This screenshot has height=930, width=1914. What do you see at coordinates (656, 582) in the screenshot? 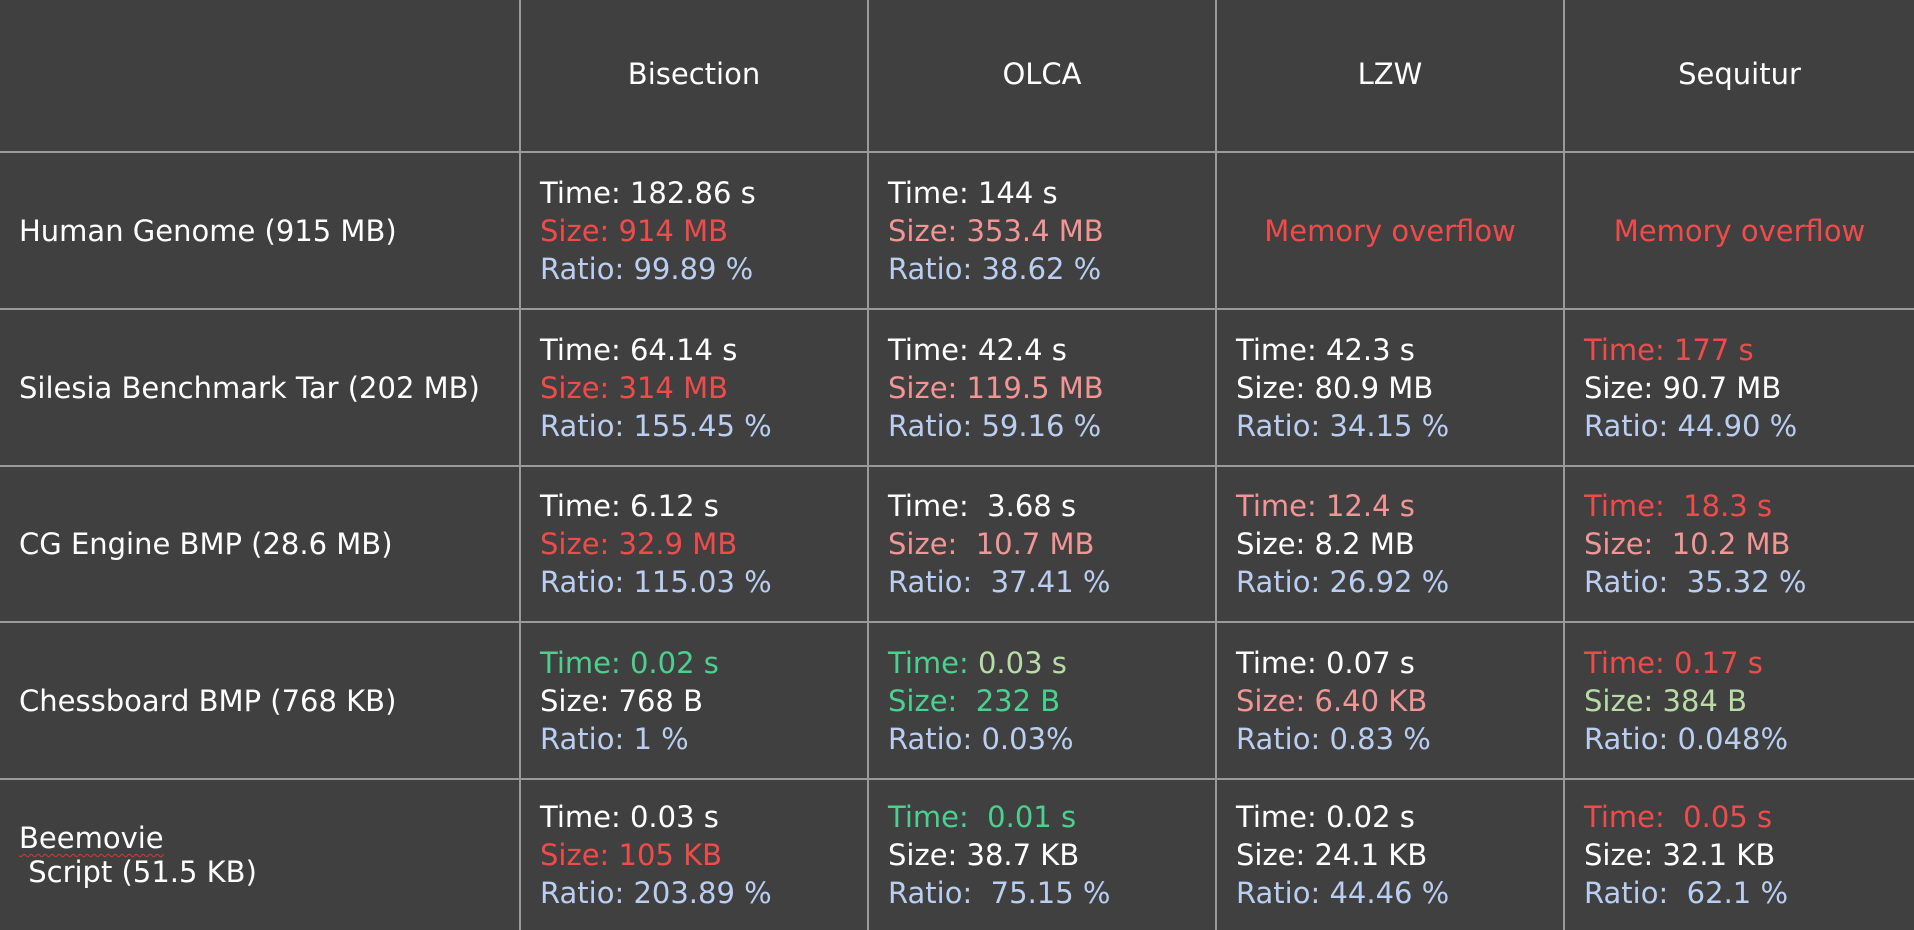
I see `ratio-value: Ratio: 115.03 %` at bounding box center [656, 582].